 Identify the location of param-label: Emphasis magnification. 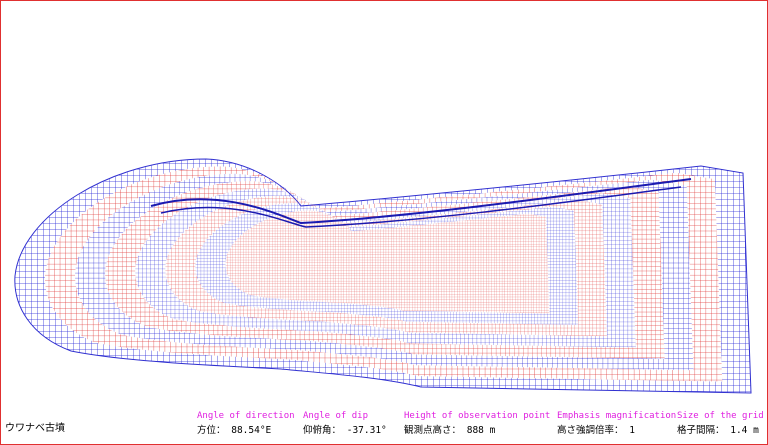
(617, 416).